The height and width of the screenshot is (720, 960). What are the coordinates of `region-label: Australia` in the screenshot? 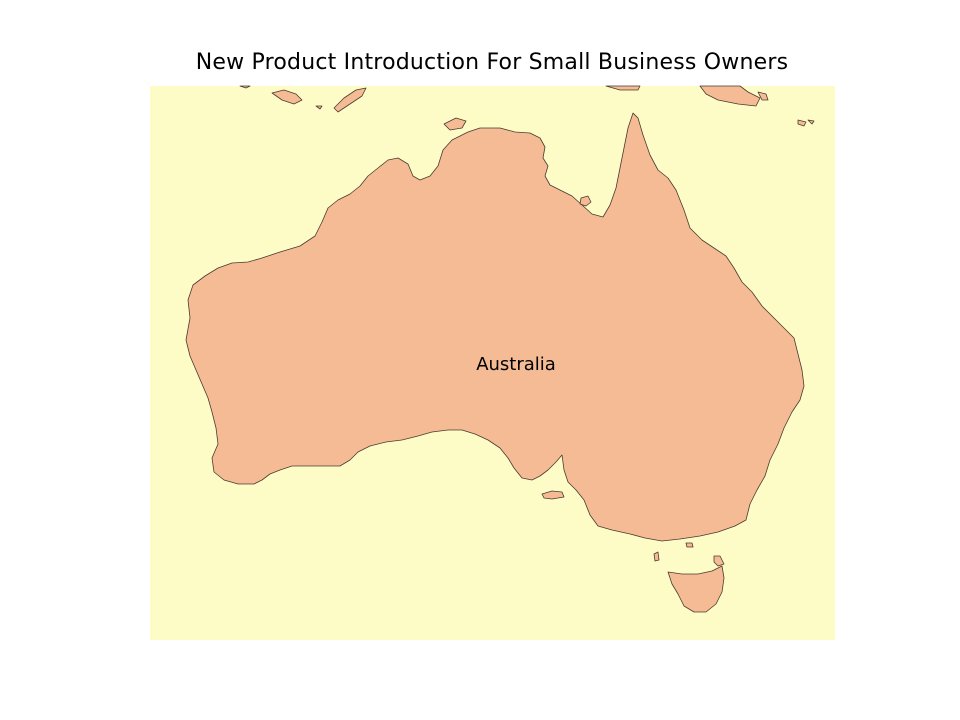 It's located at (516, 364).